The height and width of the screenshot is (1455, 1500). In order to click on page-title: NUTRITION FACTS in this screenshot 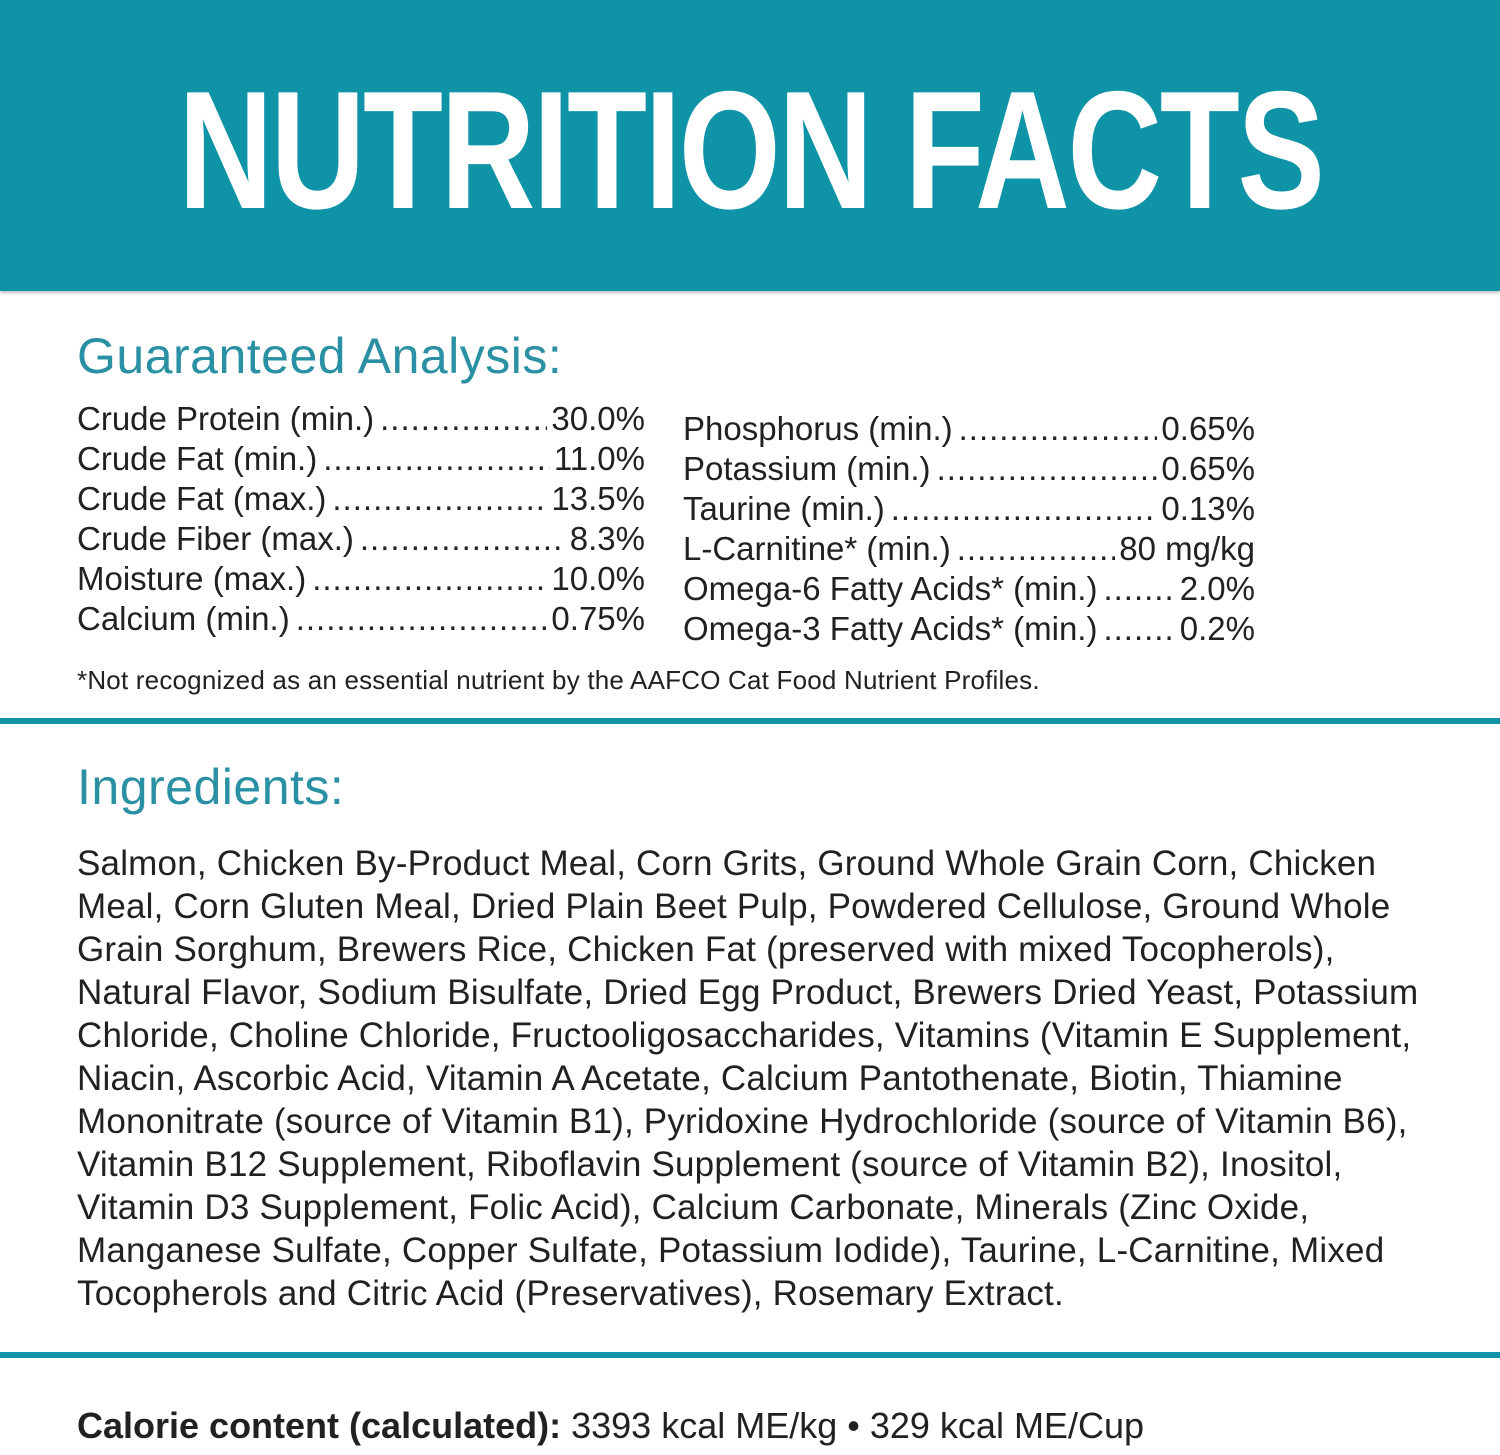, I will do `click(751, 149)`.